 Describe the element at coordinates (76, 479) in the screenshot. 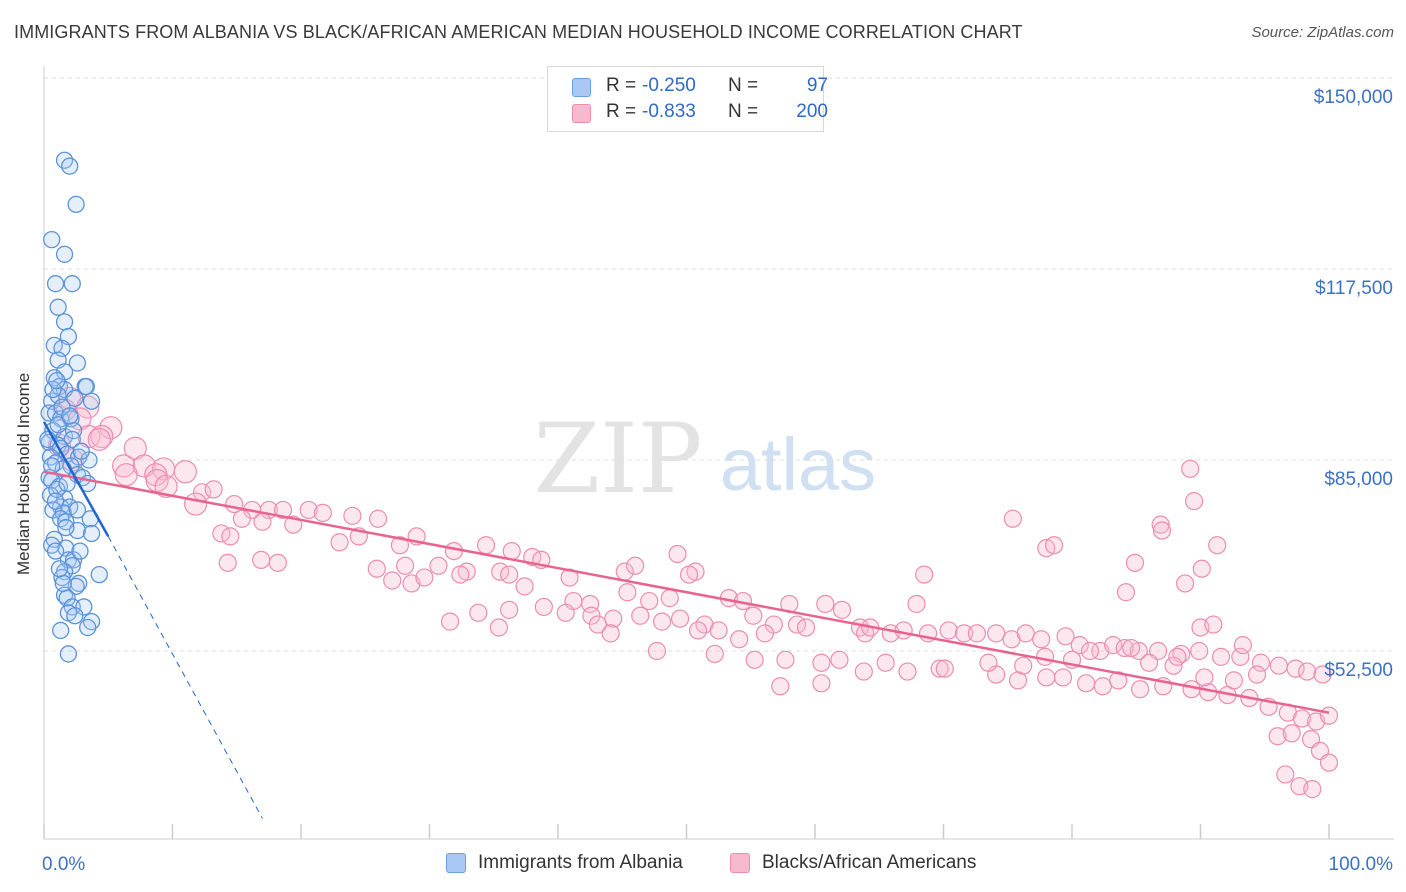

I see `albania-trendline` at that location.